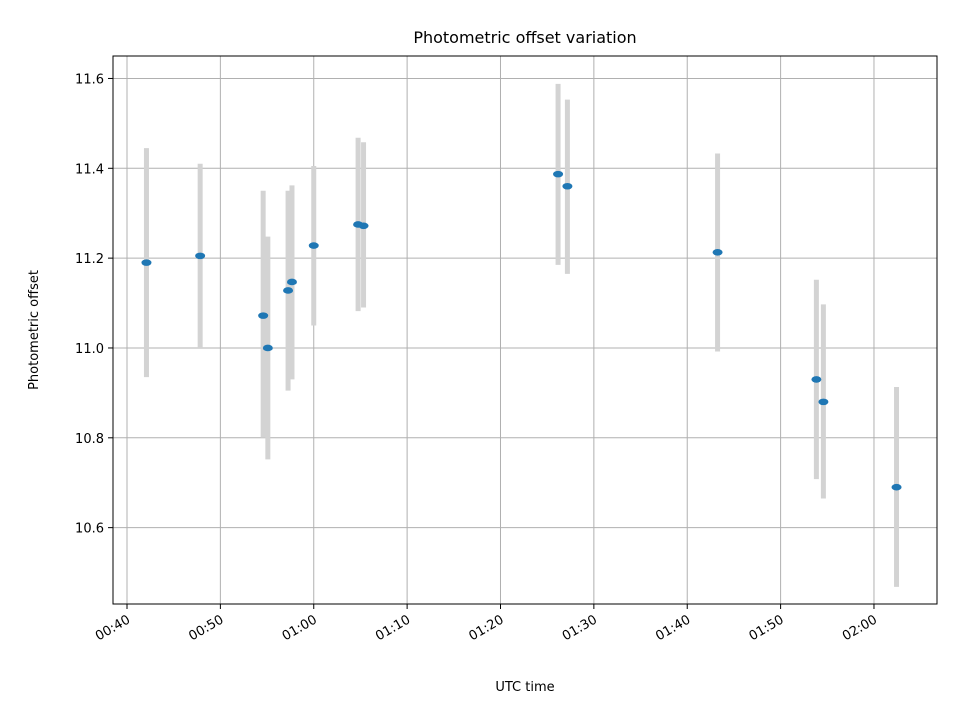 The height and width of the screenshot is (720, 960). What do you see at coordinates (487, 628) in the screenshot?
I see `x-tick-label: 01:20` at bounding box center [487, 628].